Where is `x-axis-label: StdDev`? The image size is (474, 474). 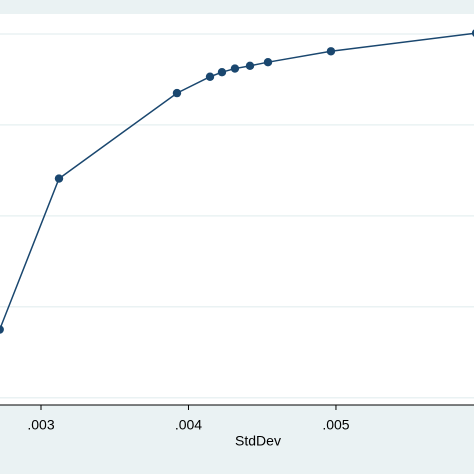
x-axis-label: StdDev is located at coordinates (258, 441).